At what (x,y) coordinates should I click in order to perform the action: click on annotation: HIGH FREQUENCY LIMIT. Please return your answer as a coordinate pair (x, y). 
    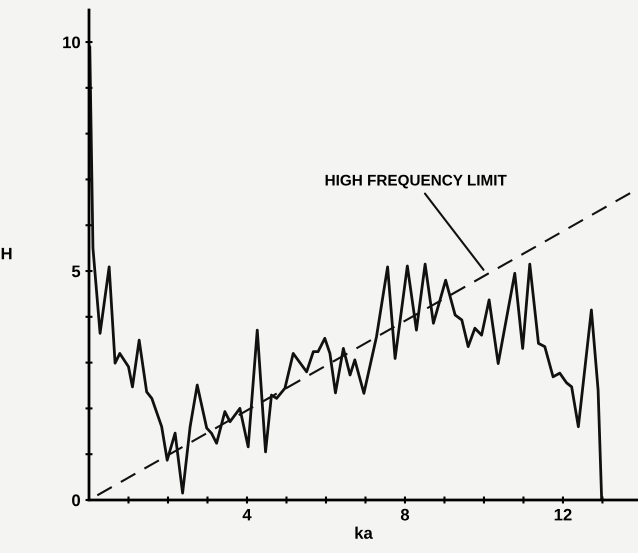
    Looking at the image, I should click on (416, 181).